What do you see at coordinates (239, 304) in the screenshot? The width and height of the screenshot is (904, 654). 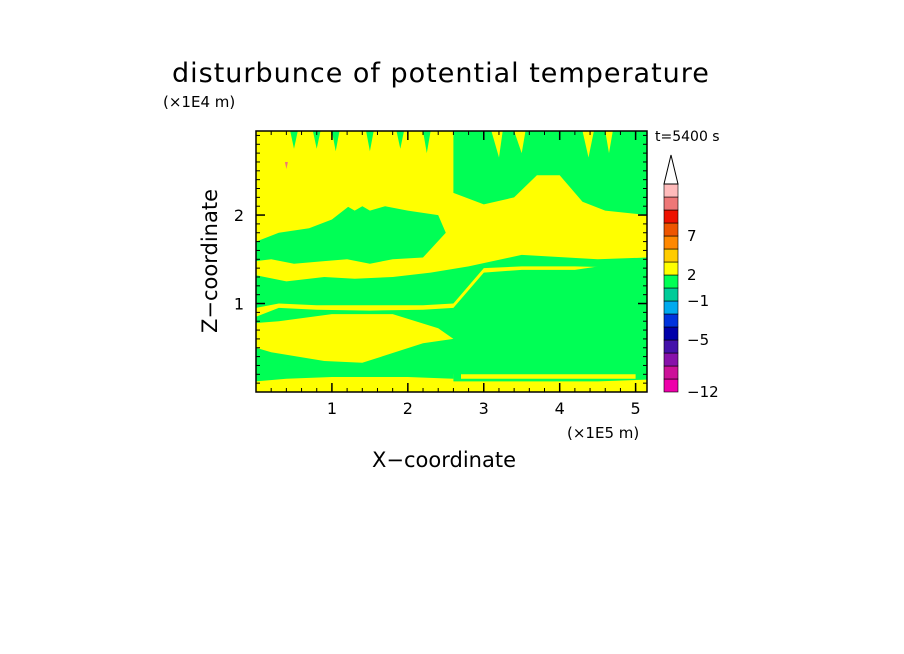 I see `y-tick-label: 1` at bounding box center [239, 304].